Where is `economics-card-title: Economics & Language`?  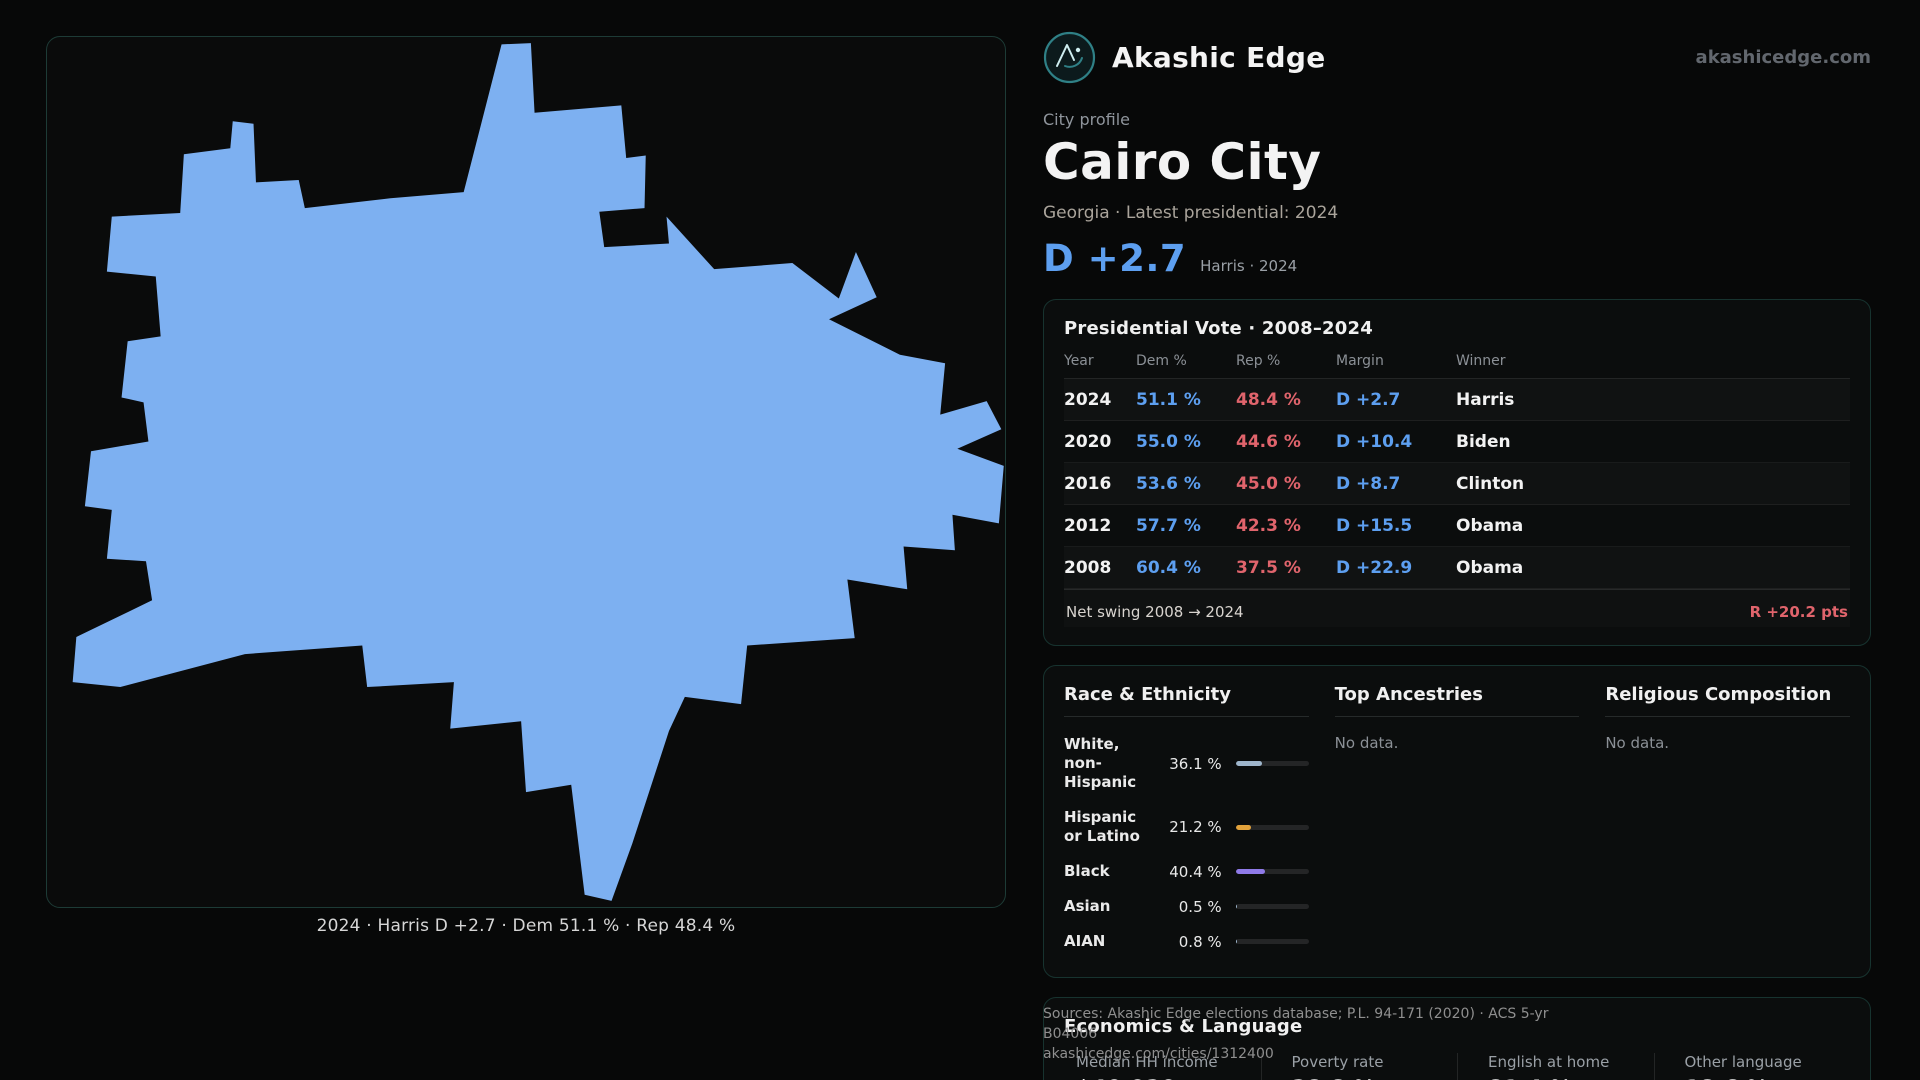
economics-card-title: Economics & Language is located at coordinates (1183, 1026).